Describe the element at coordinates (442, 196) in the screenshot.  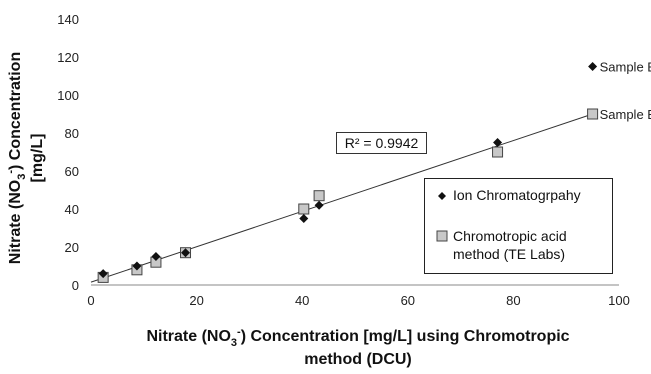
I see `diamond-marker-icon` at that location.